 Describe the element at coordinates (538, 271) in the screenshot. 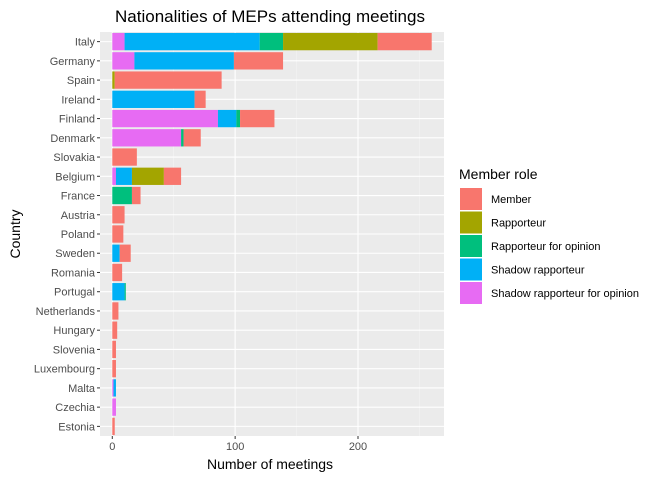

I see `legend-label: Shadow rapporteur` at that location.